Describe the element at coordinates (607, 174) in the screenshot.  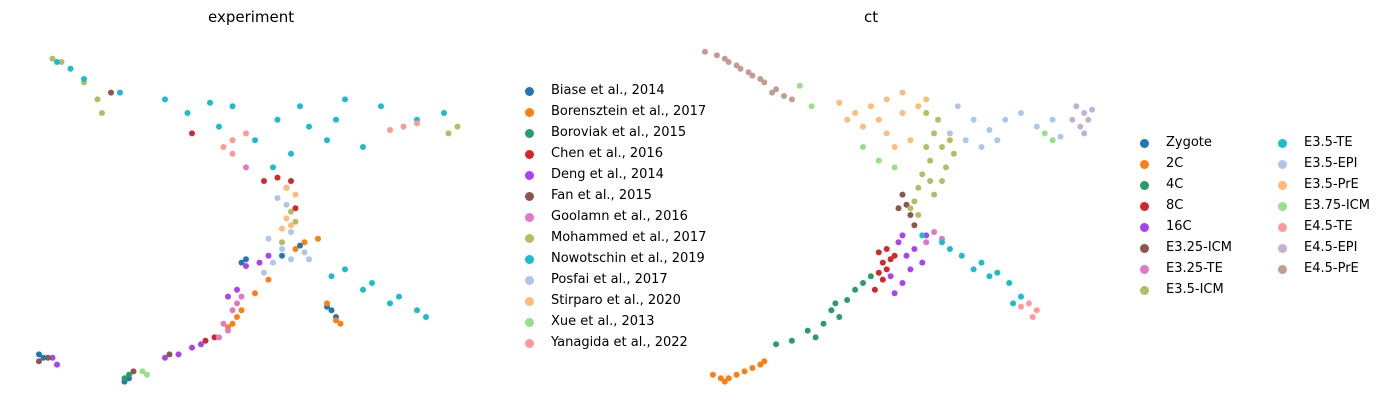
I see `legend-label: Deng et al., 2014` at that location.